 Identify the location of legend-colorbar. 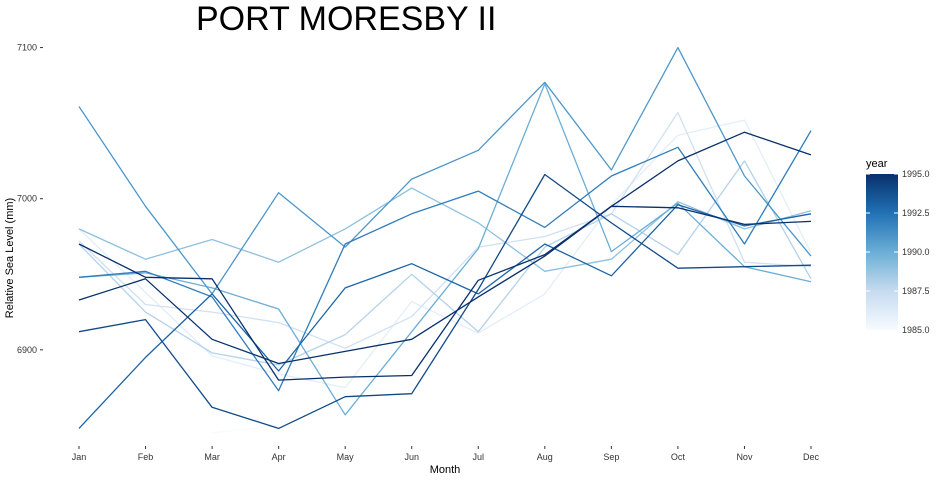
(882, 252).